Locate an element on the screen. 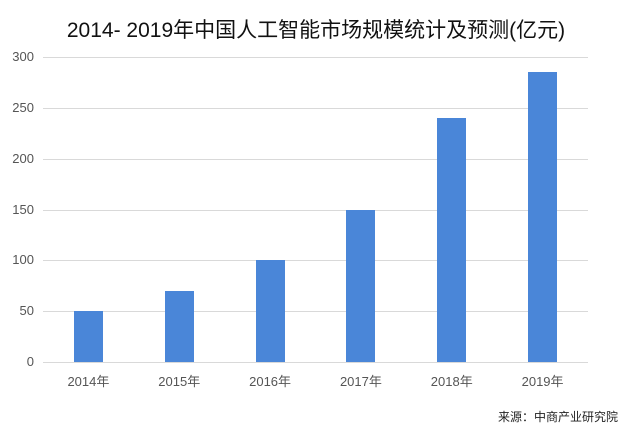 Image resolution: width=632 pixels, height=427 pixels. chart-title: 2014- 2019年中国人工智能市场规模统计及预测(亿元) is located at coordinates (316, 30).